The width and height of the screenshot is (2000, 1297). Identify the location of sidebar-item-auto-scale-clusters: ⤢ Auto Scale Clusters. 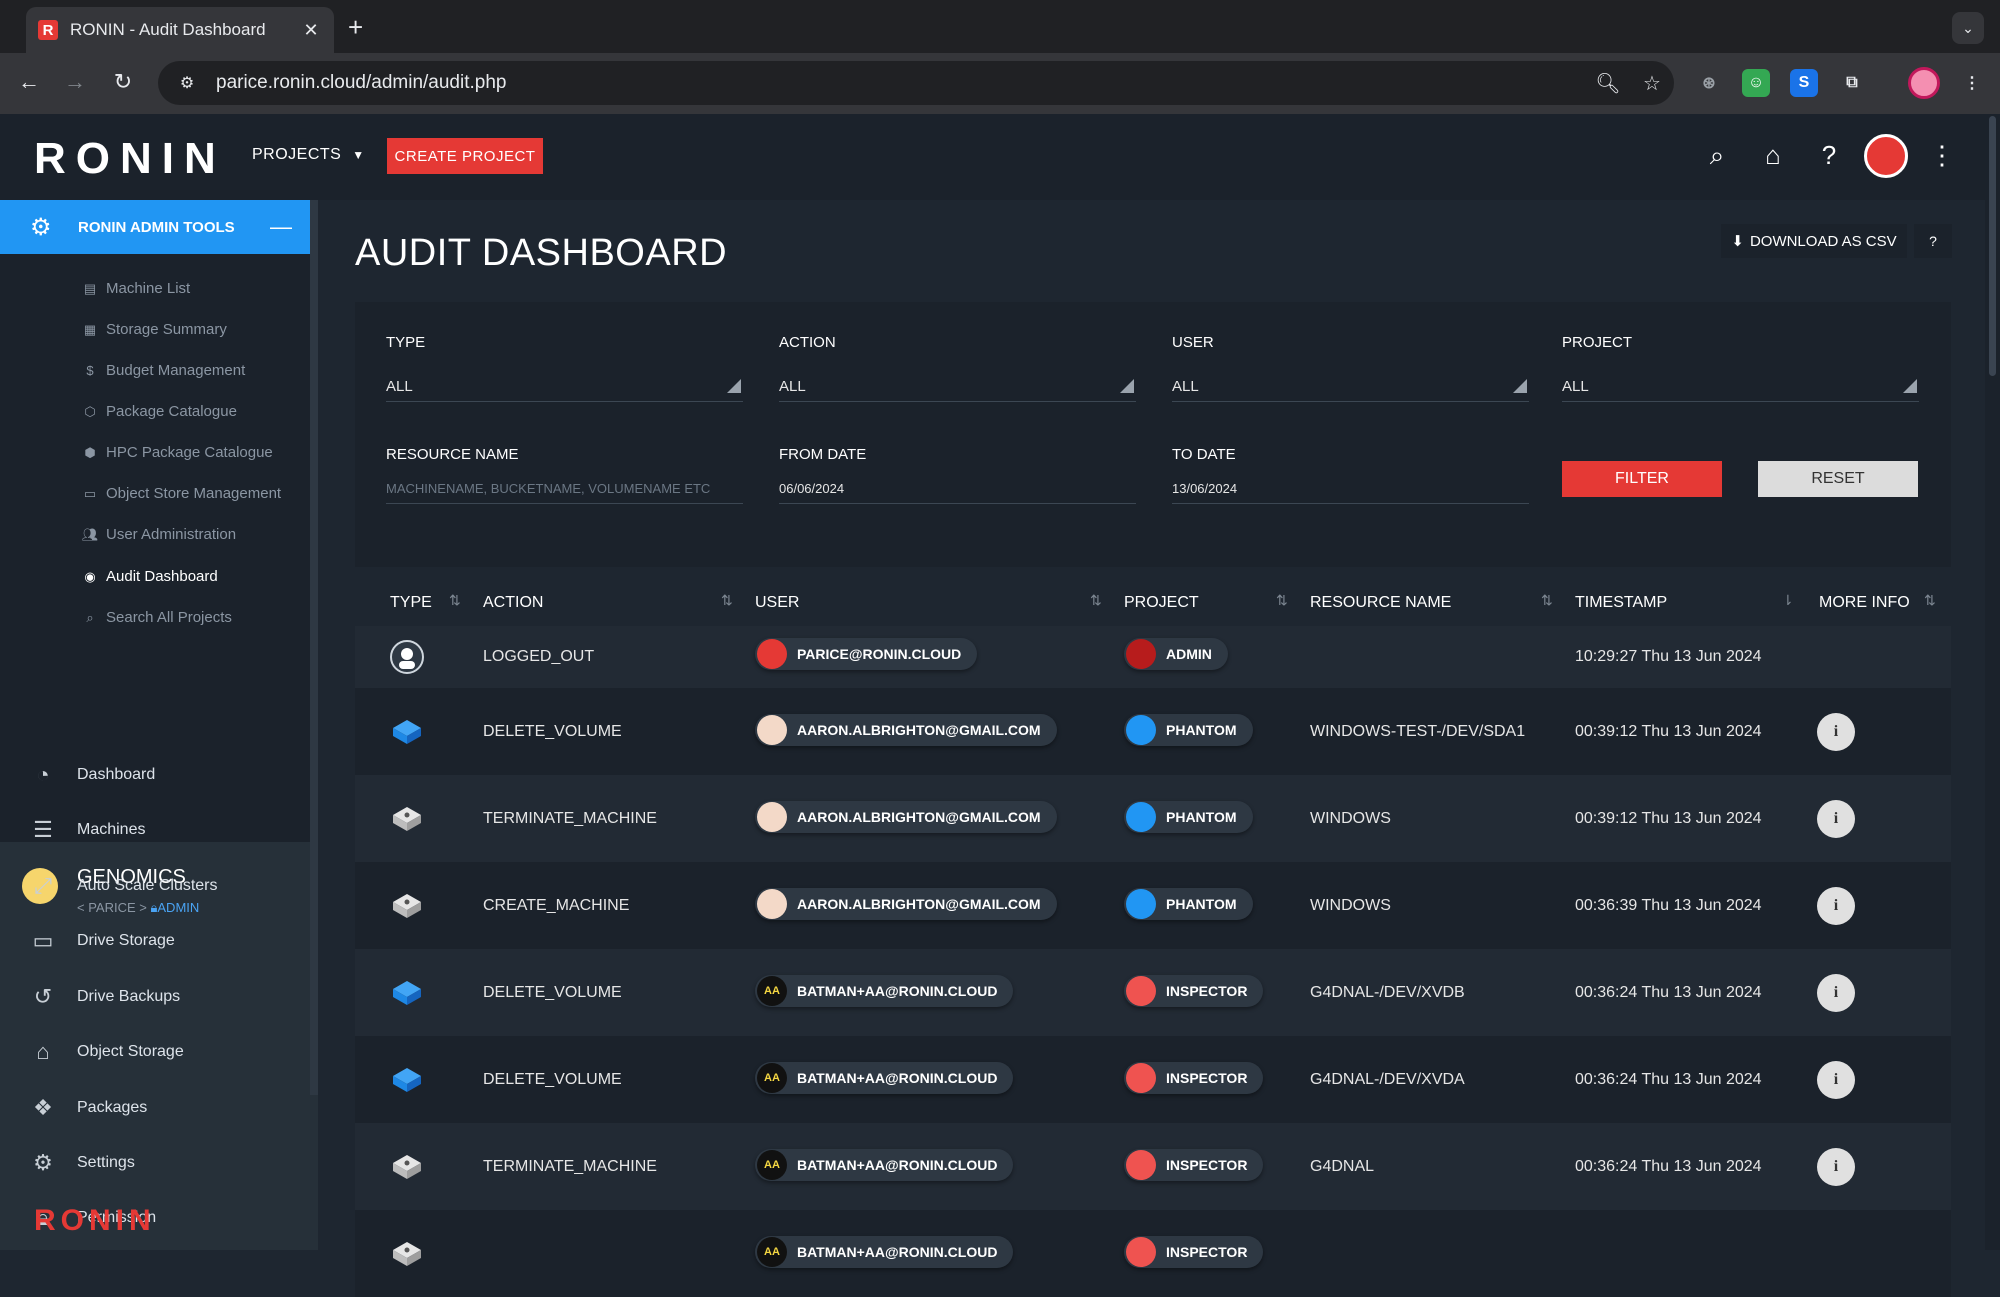
(123, 886).